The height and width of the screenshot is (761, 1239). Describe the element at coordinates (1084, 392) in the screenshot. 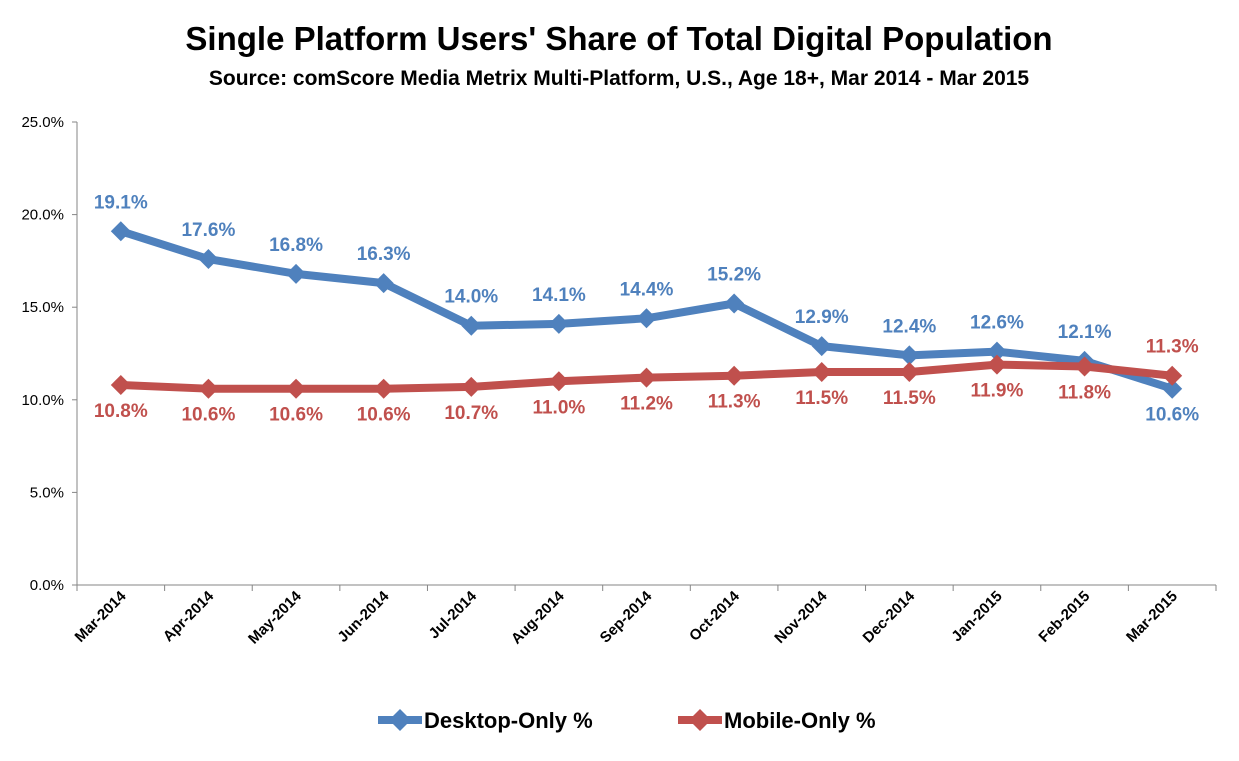

I see `data-label: 11.8%` at that location.